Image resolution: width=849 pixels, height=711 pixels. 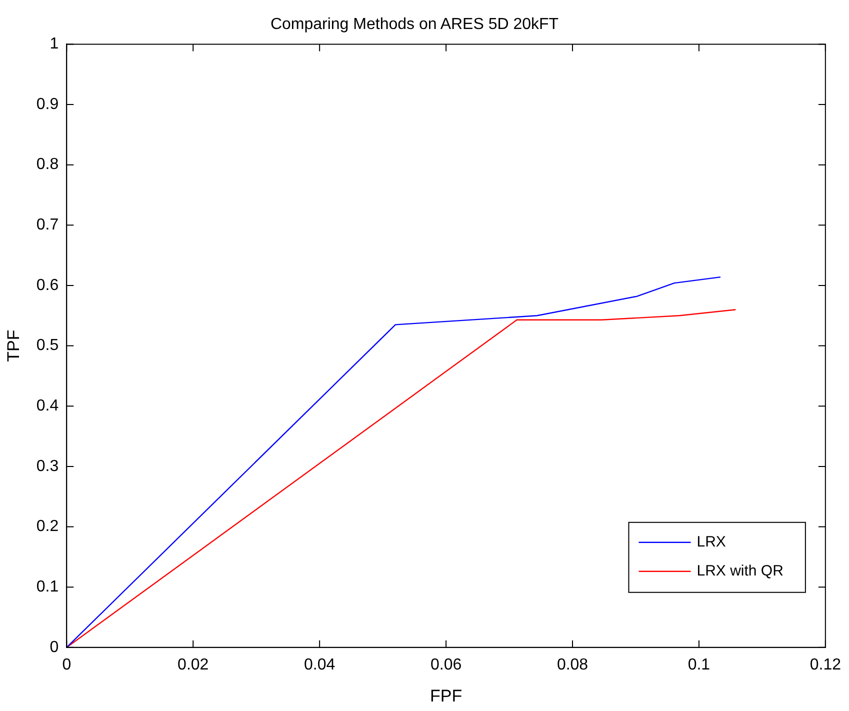 What do you see at coordinates (47, 345) in the screenshot?
I see `y-tick-label: 0.5` at bounding box center [47, 345].